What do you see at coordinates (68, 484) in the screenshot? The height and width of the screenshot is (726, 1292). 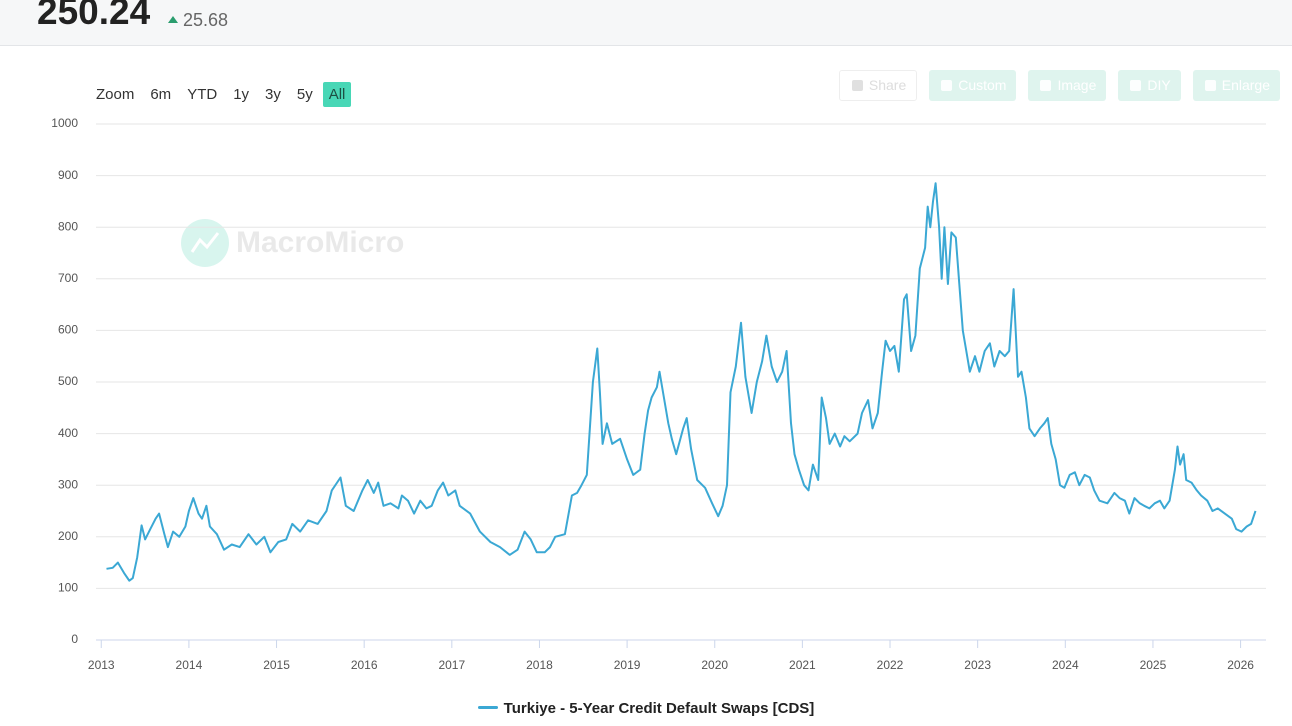 I see `y-tick-label: 300` at bounding box center [68, 484].